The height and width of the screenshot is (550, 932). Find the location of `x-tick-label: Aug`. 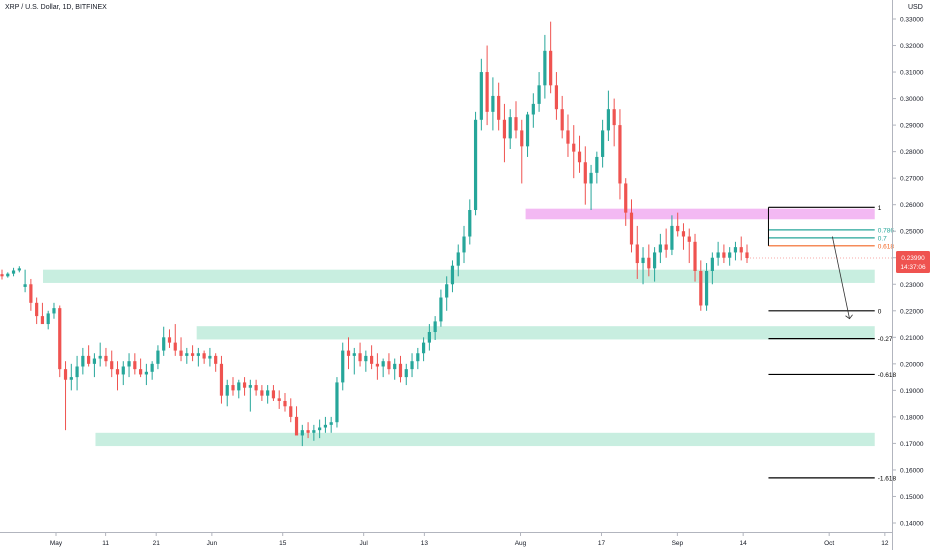

x-tick-label: Aug is located at coordinates (521, 543).